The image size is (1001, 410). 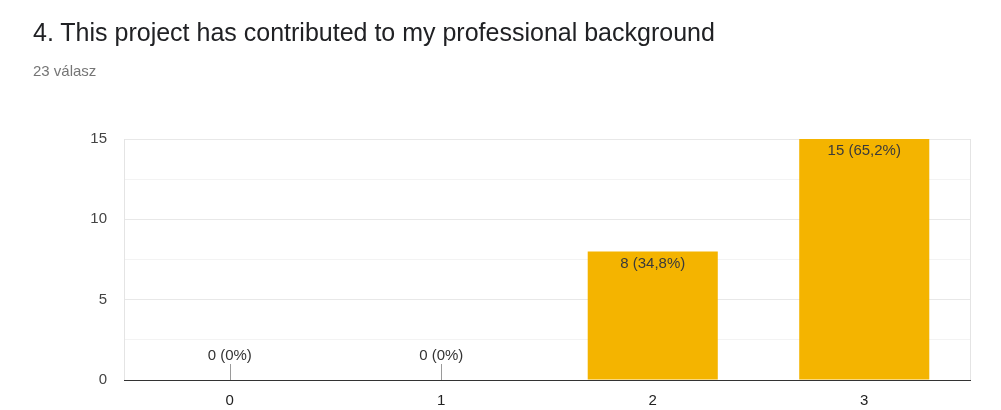 What do you see at coordinates (864, 400) in the screenshot?
I see `x-tick-label: 3` at bounding box center [864, 400].